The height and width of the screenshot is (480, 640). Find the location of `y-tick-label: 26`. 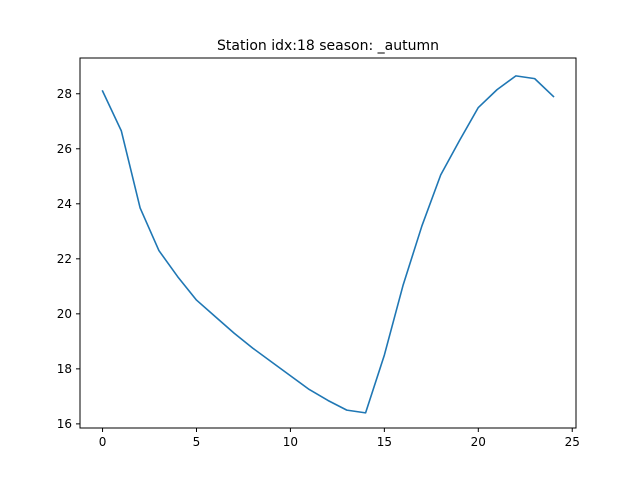

y-tick-label: 26 is located at coordinates (64, 149).